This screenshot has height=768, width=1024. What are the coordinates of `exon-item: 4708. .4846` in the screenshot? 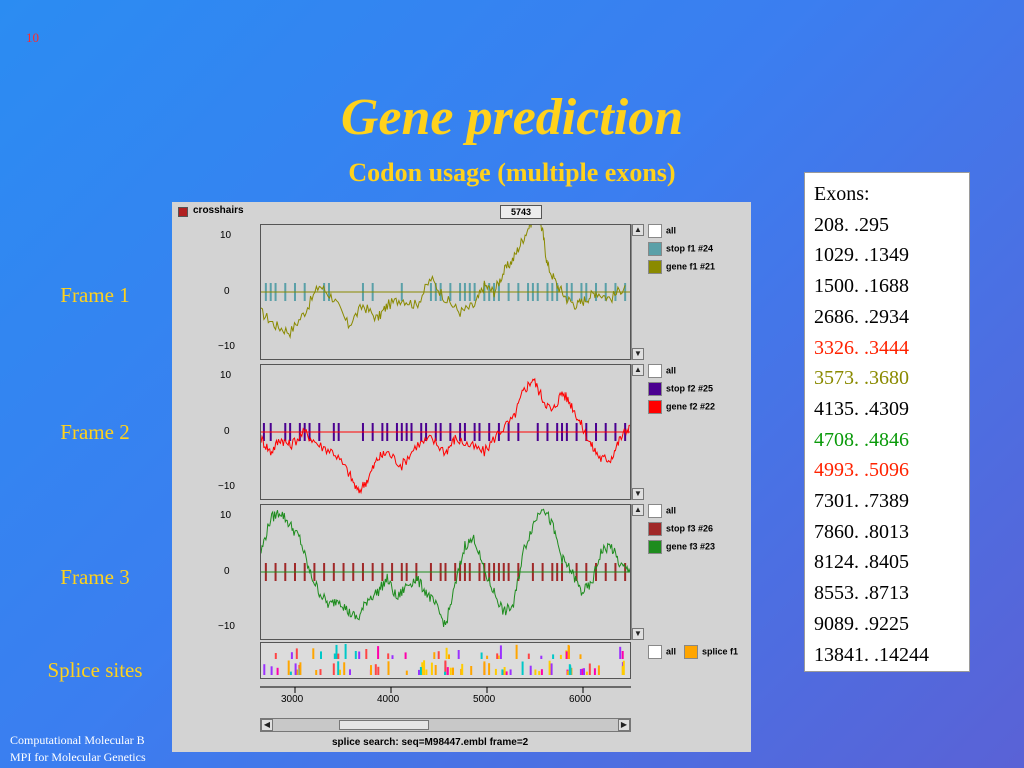 It's located at (861, 439).